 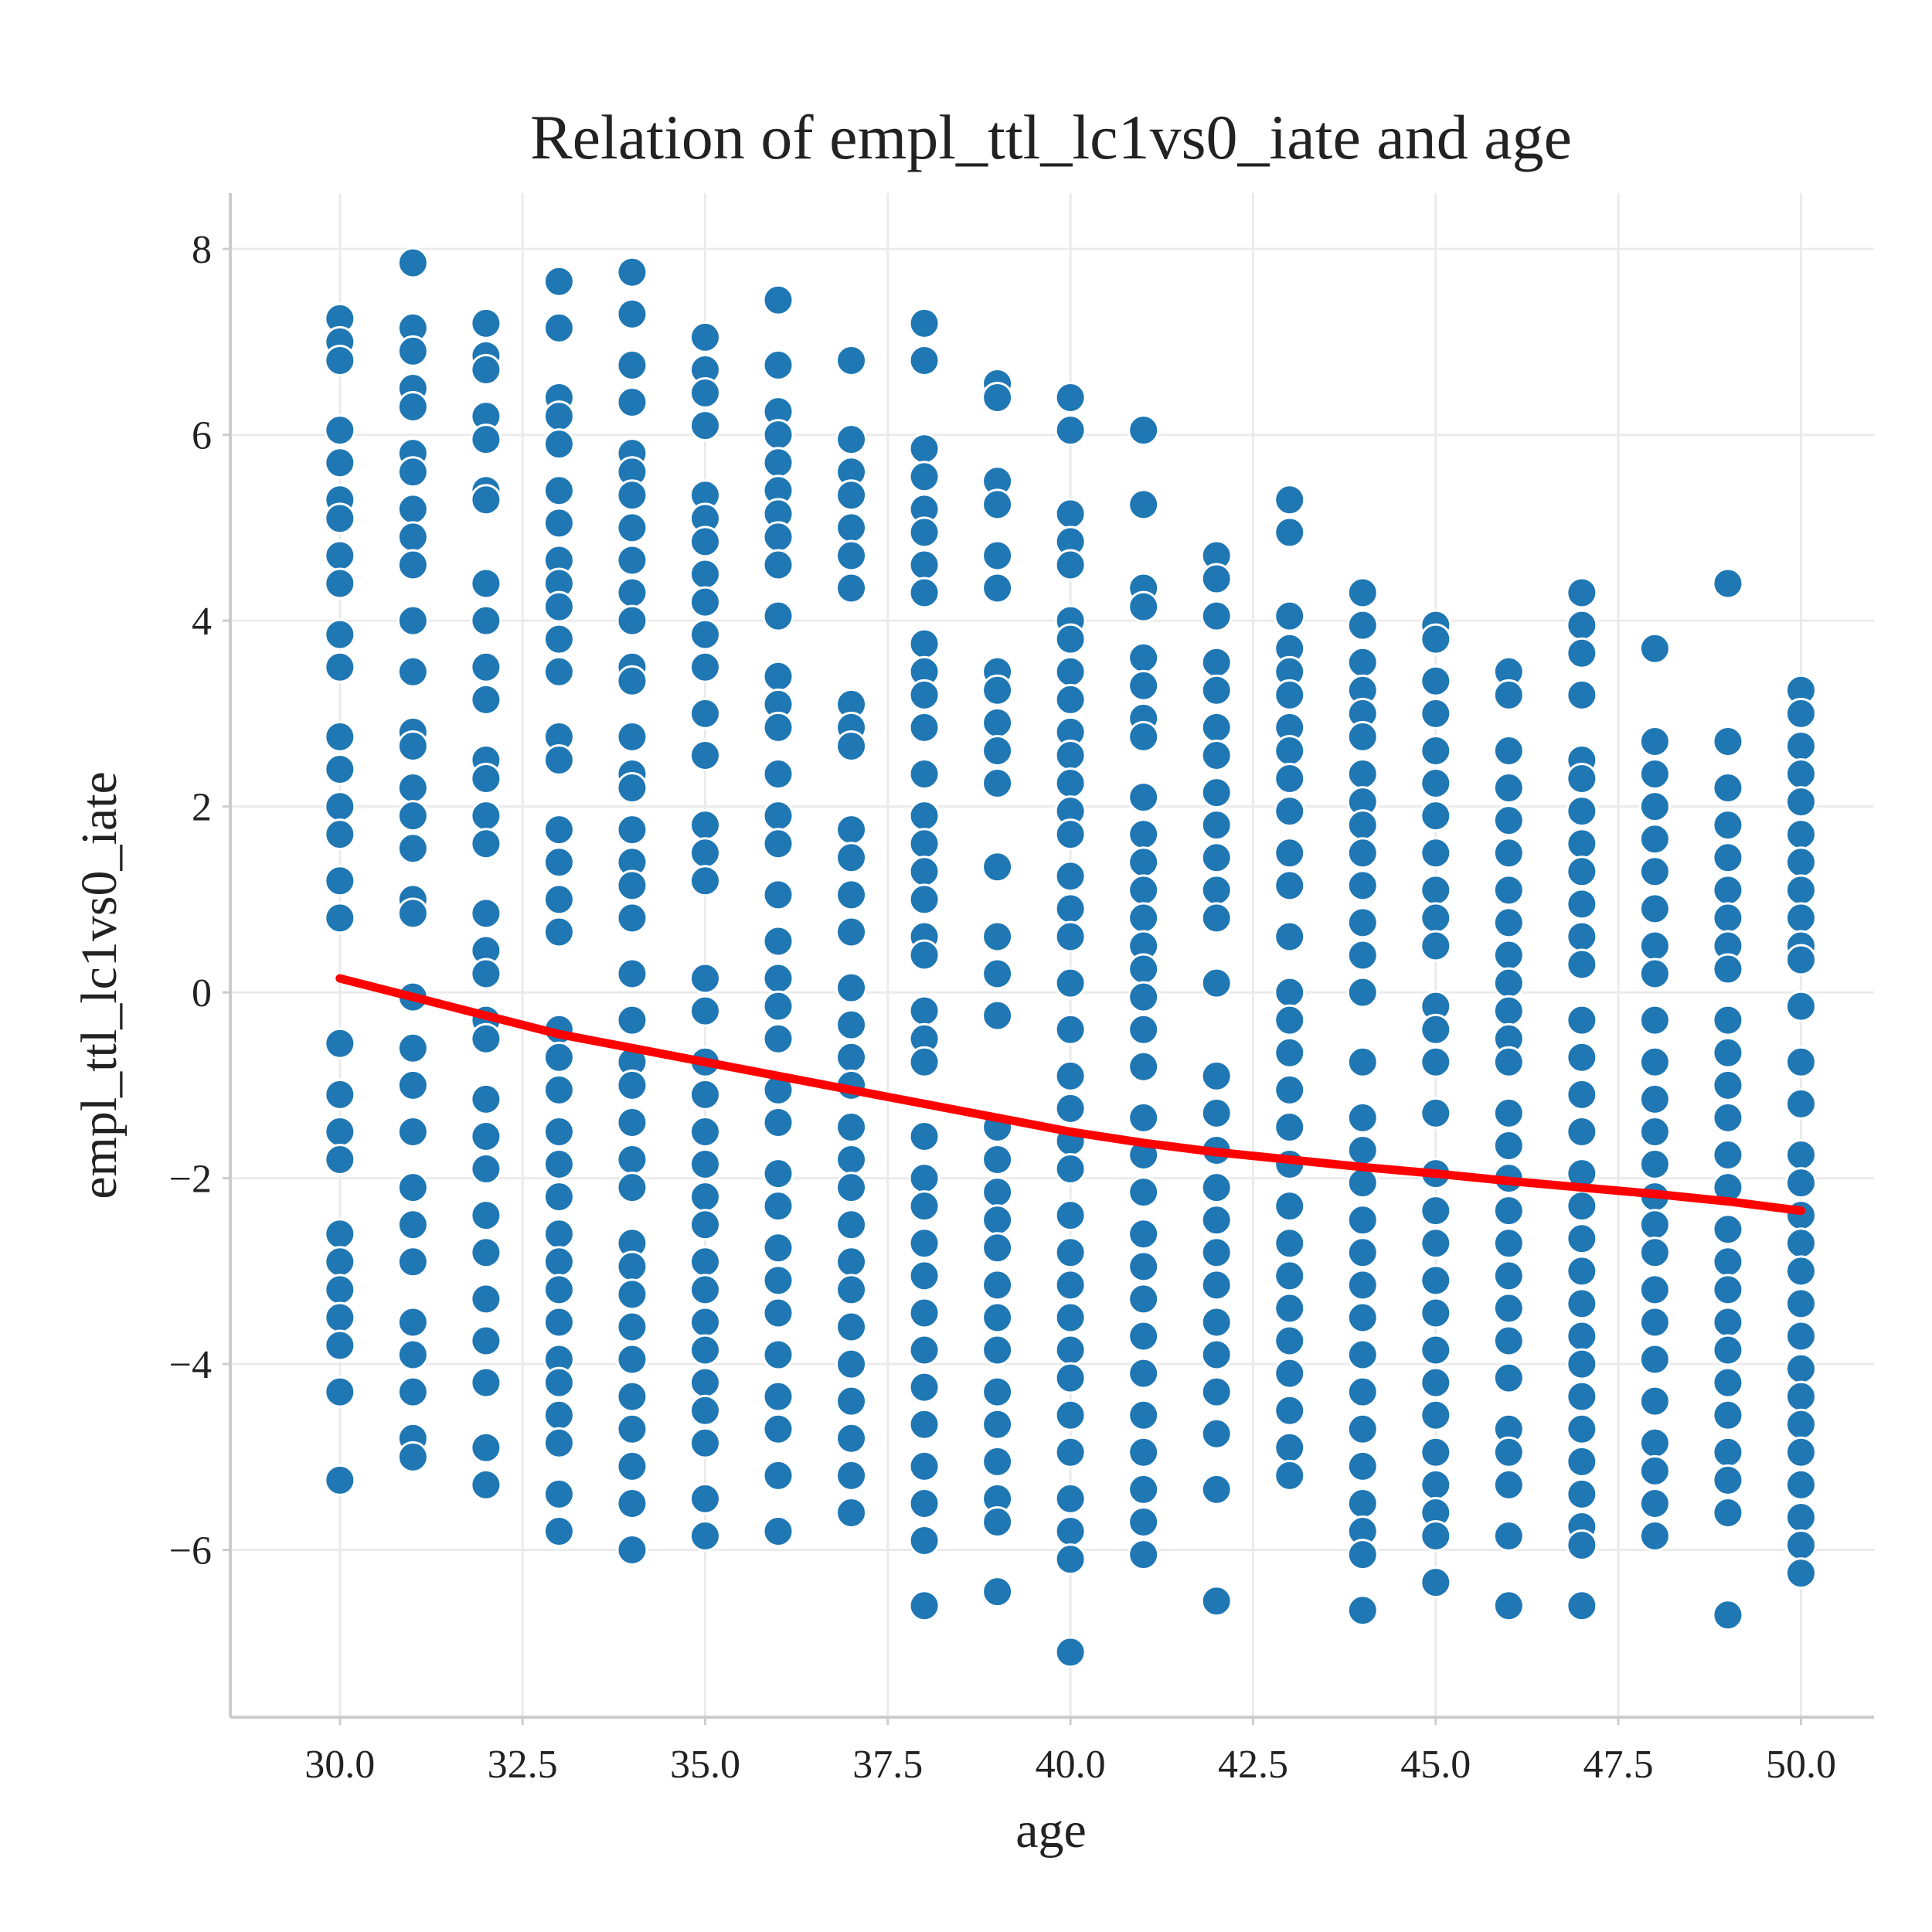 What do you see at coordinates (887, 1765) in the screenshot?
I see `x-tick-label: 37.5` at bounding box center [887, 1765].